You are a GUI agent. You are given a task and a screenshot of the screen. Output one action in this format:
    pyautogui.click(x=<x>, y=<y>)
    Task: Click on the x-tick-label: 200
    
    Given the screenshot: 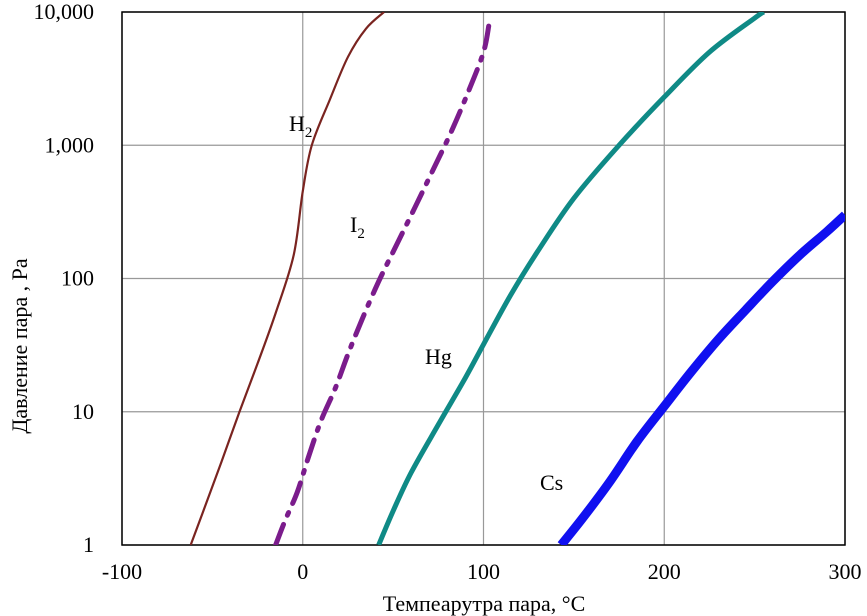 What is the action you would take?
    pyautogui.click(x=664, y=571)
    